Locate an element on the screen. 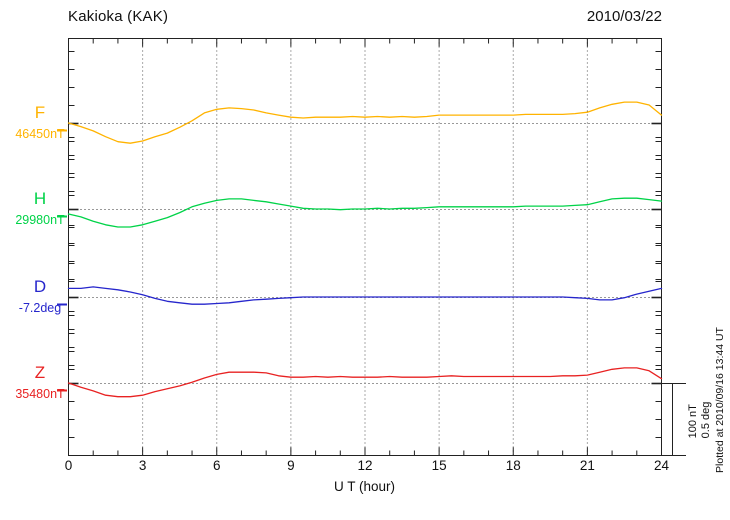 Image resolution: width=730 pixels, height=520 pixels. x-tick-label: 9 is located at coordinates (291, 465).